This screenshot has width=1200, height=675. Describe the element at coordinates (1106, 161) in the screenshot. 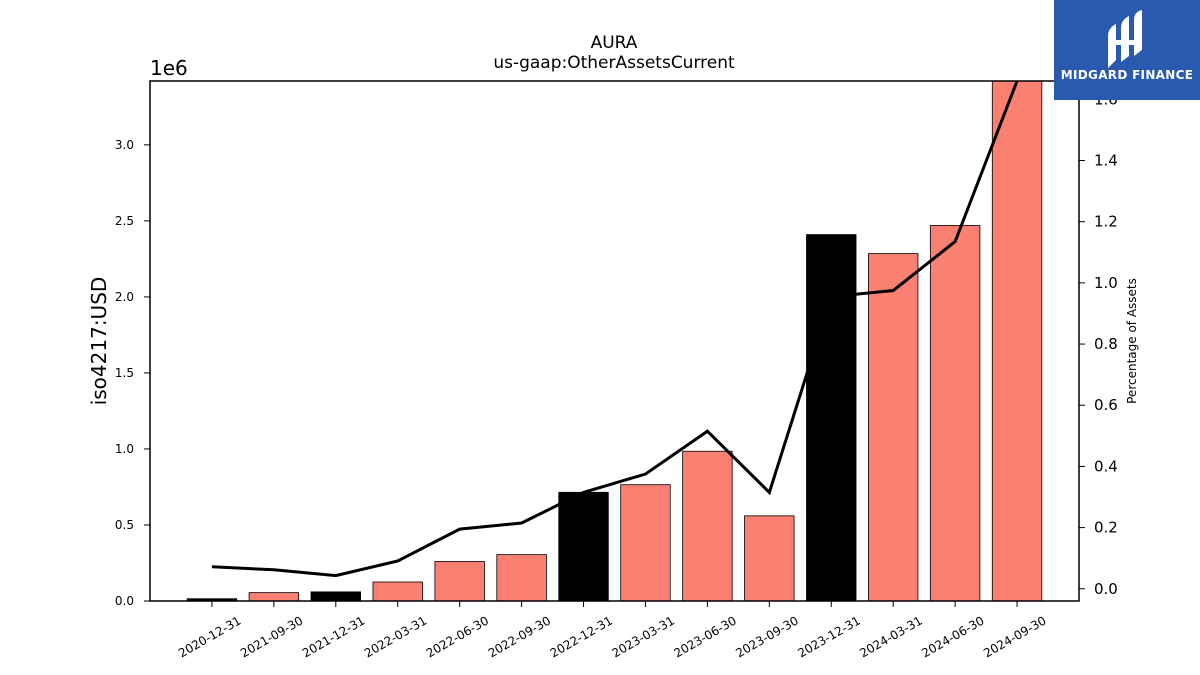

I see `y2-tick-label: 1.4` at that location.